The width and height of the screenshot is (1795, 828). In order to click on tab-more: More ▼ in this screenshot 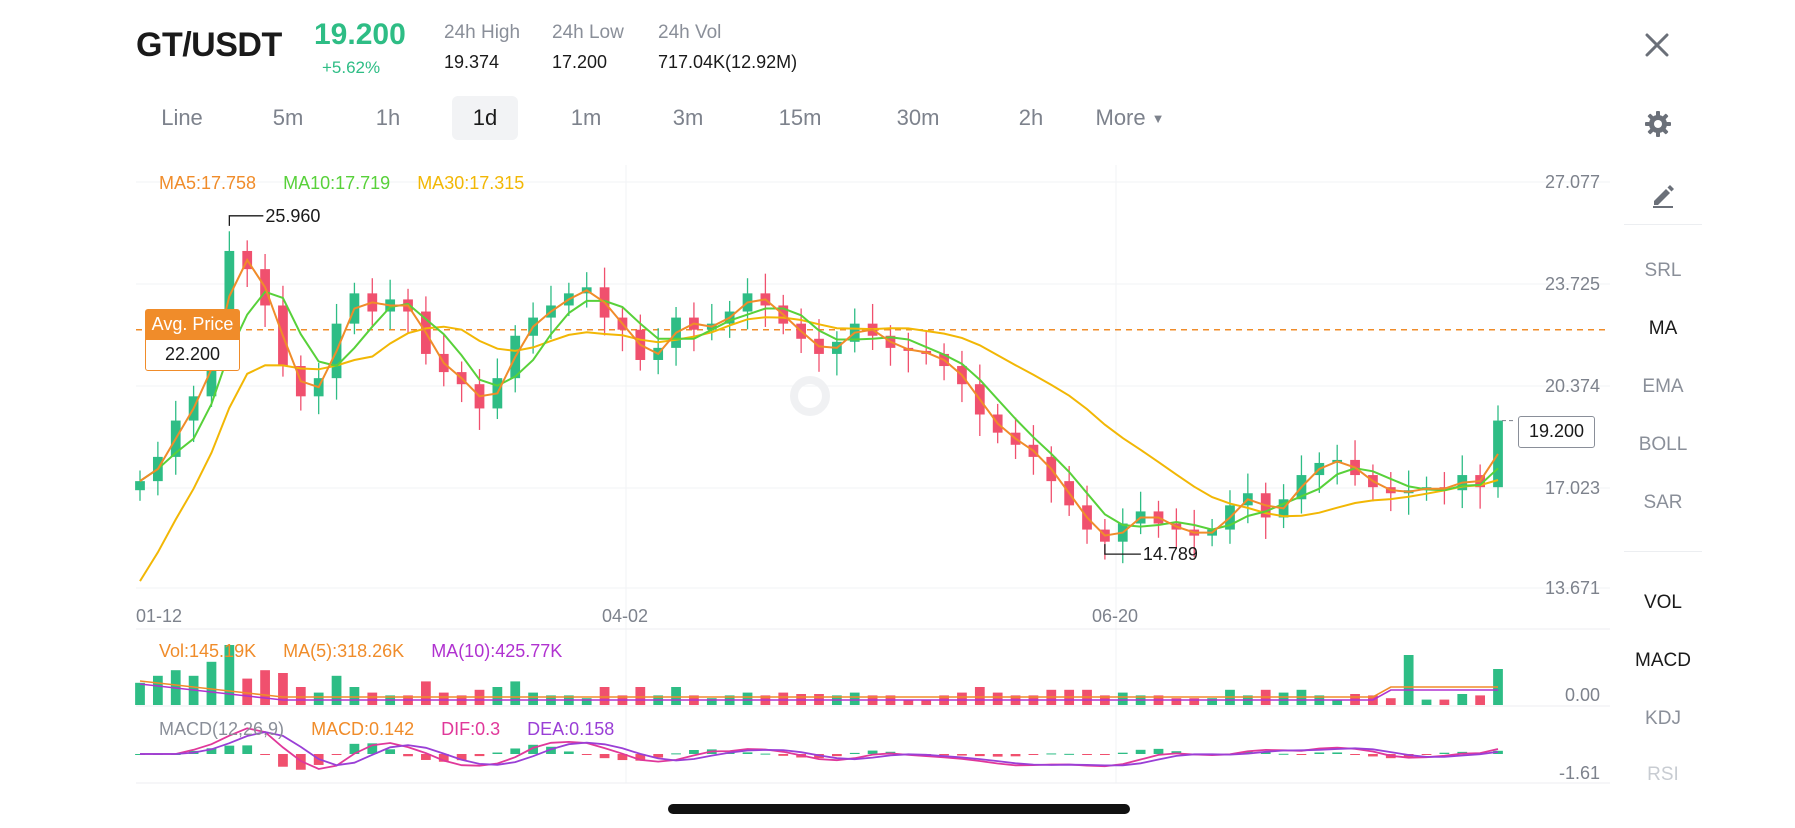, I will do `click(1130, 118)`.